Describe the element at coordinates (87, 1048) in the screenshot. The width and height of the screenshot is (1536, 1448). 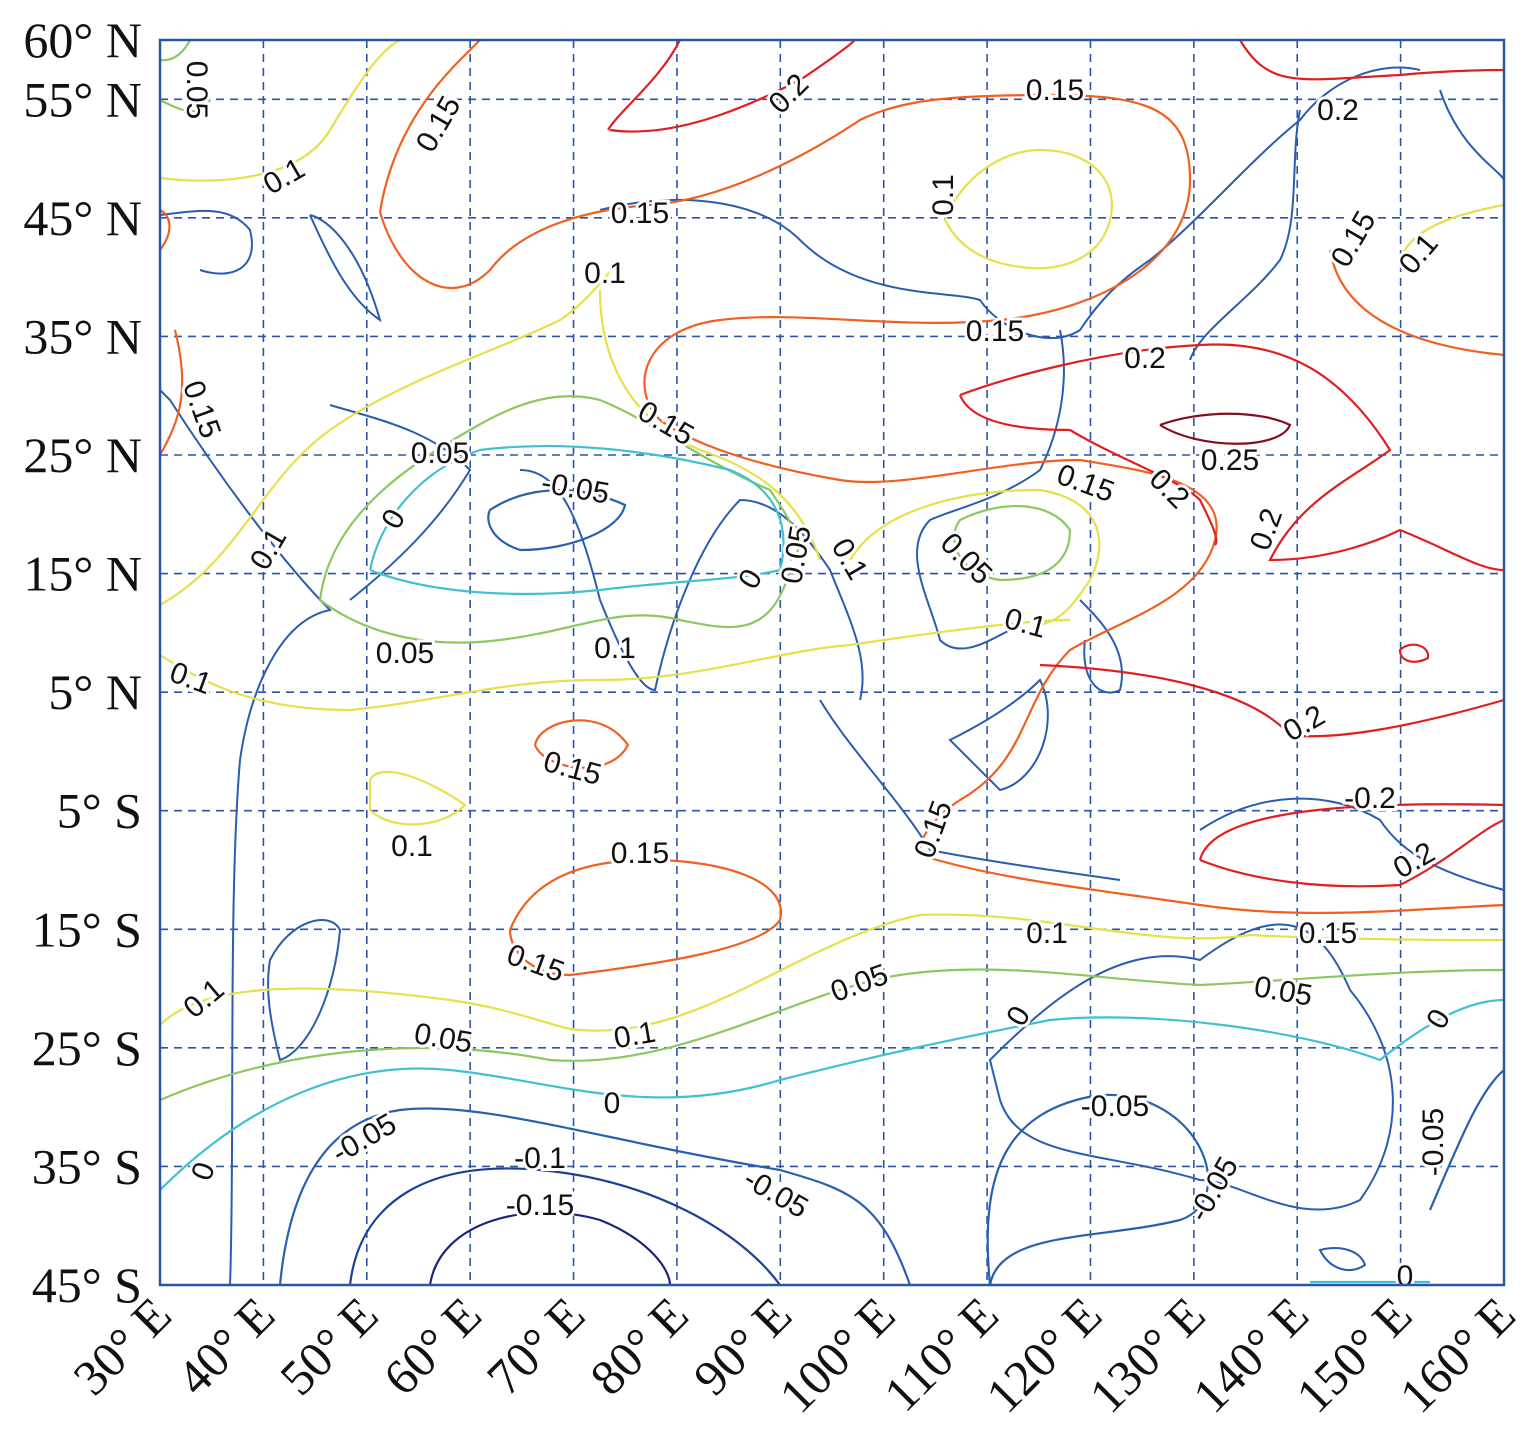
I see `y-tick-label: 25° S` at that location.